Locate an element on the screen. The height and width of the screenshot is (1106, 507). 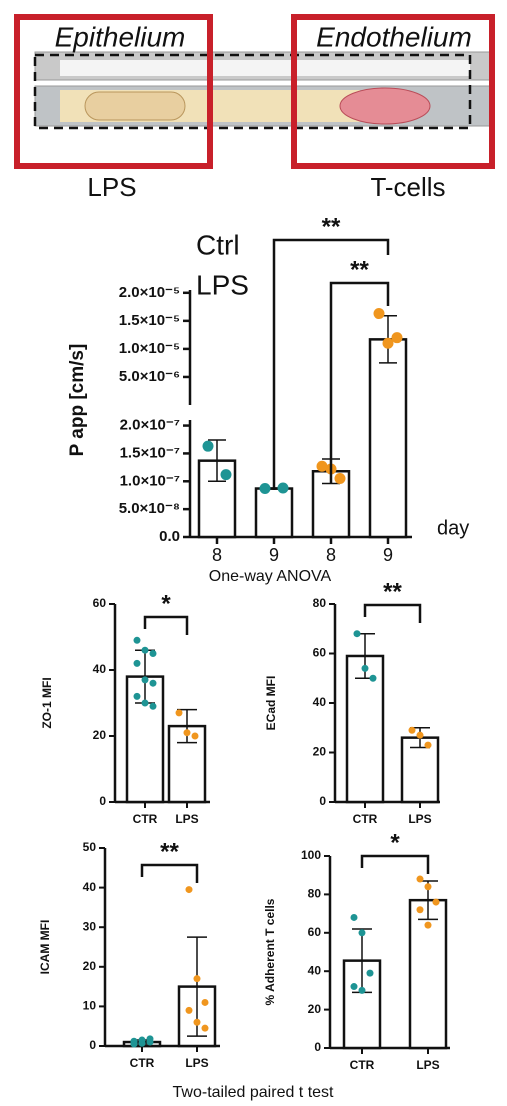
y-tick-label: 0.0 is located at coordinates (169, 536).